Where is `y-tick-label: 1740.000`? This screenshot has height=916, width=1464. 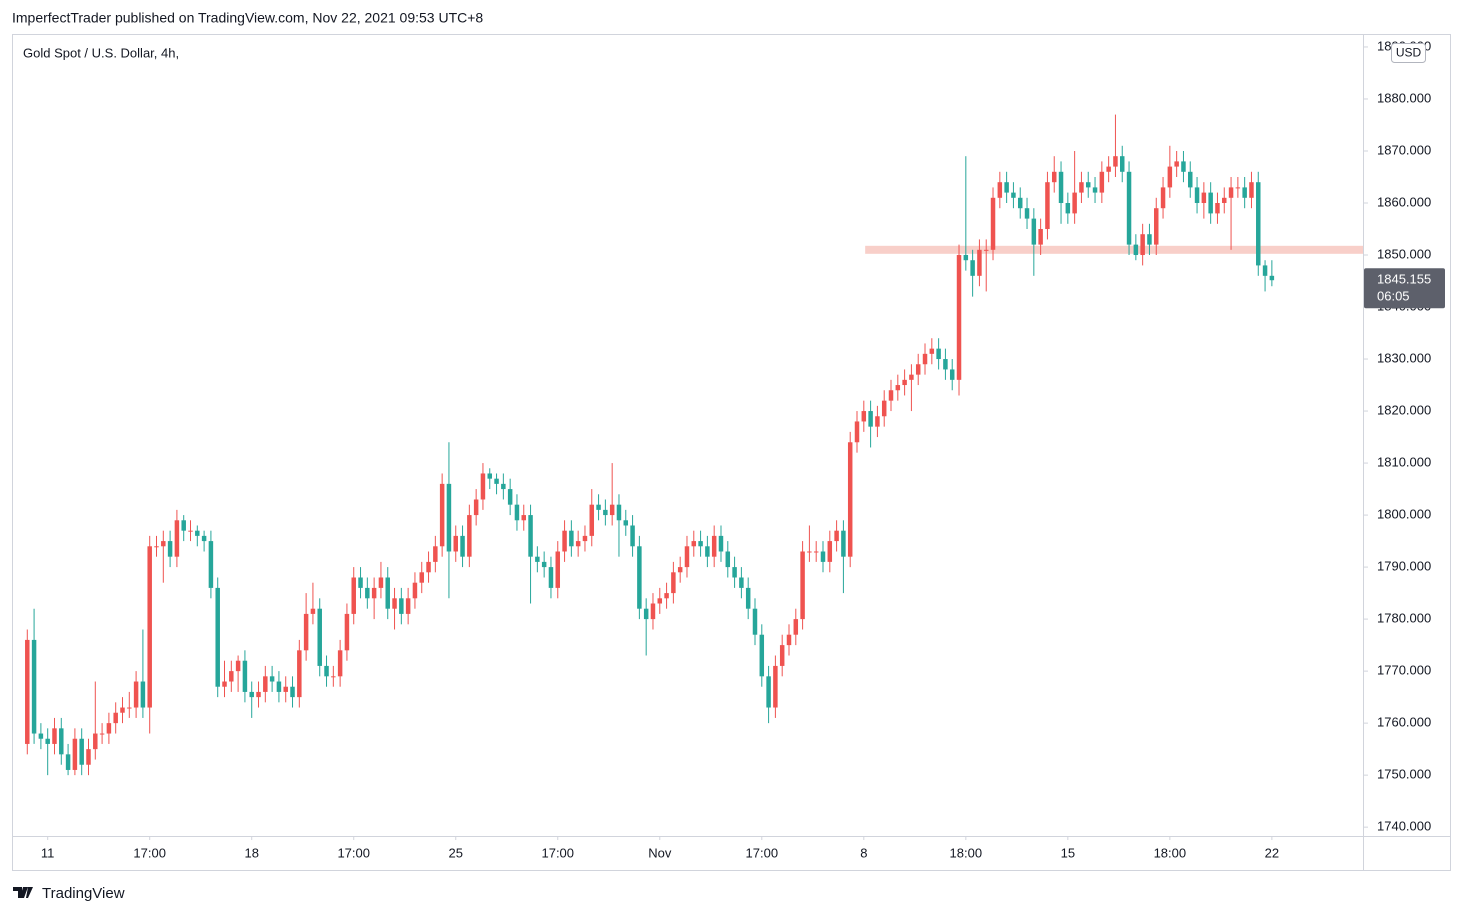
y-tick-label: 1740.000 is located at coordinates (1404, 826).